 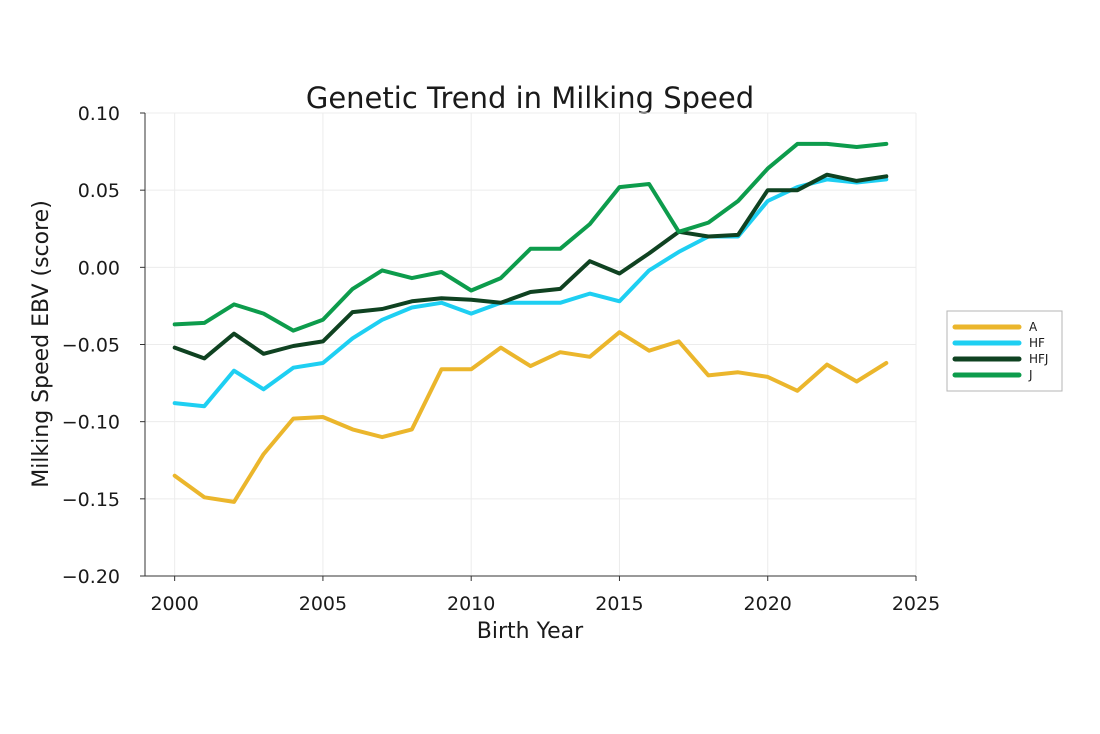 I want to click on x-tick-label: 2015, so click(x=619, y=604).